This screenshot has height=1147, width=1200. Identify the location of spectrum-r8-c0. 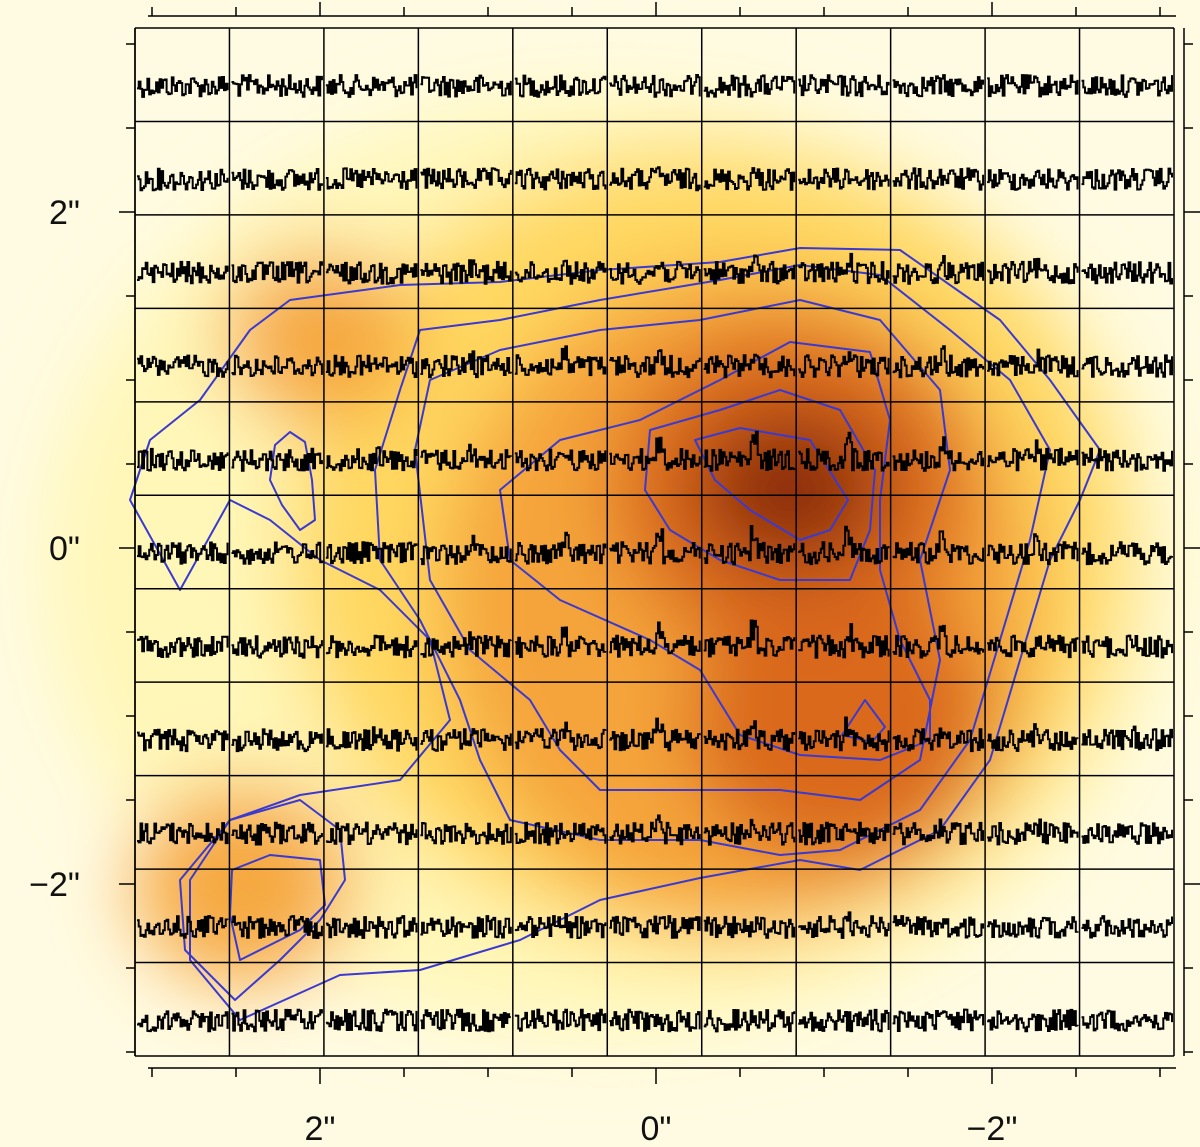
(183, 833).